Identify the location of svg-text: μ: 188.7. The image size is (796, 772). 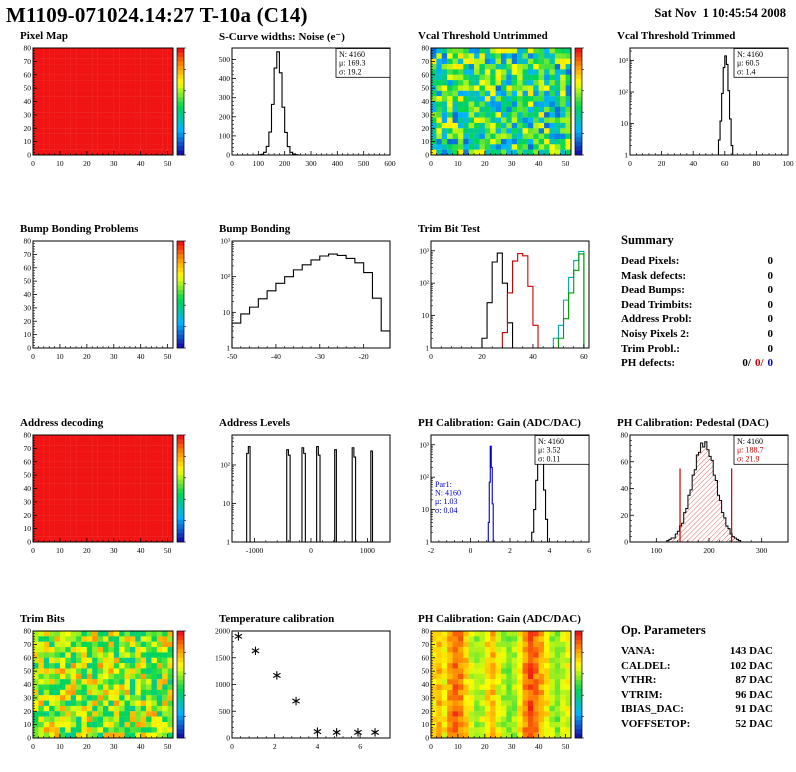
(750, 450).